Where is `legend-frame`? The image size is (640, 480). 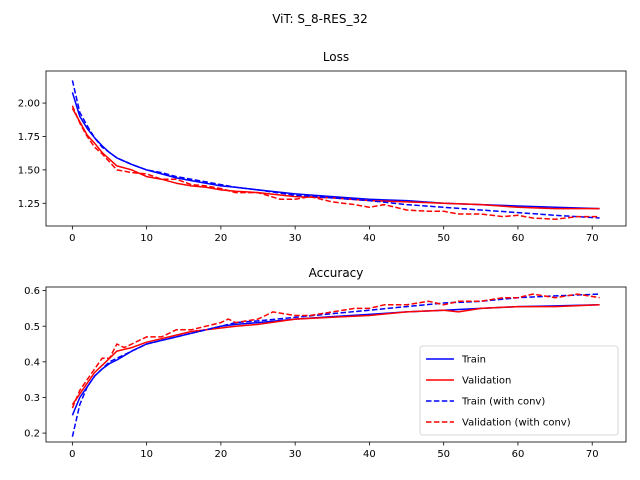 legend-frame is located at coordinates (519, 390).